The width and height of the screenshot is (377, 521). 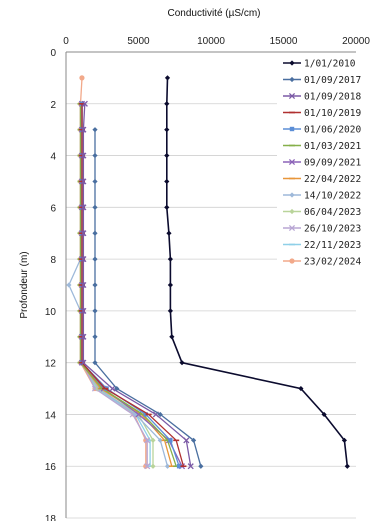 I want to click on legend-label: 01/09/2017, so click(x=332, y=80).